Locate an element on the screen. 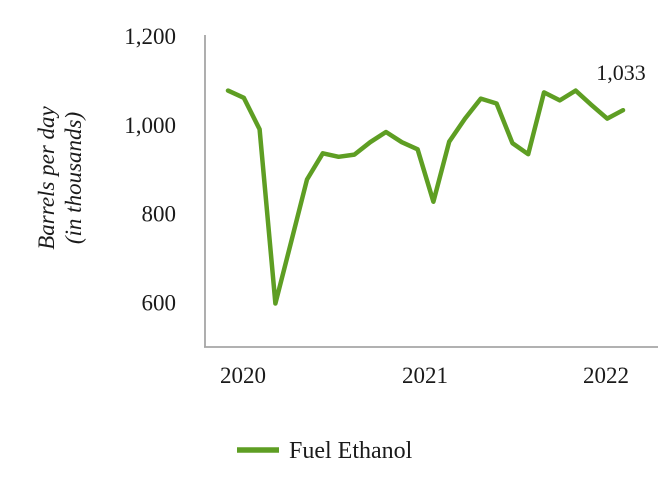 This screenshot has height=500, width=660. y-tick-label: 800 is located at coordinates (159, 214).